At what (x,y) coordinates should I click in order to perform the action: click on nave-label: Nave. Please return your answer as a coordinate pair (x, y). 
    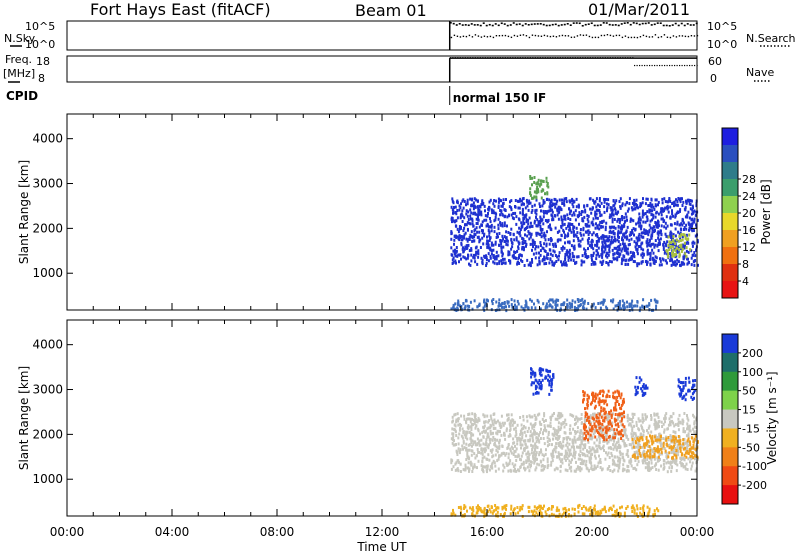
    Looking at the image, I should click on (760, 72).